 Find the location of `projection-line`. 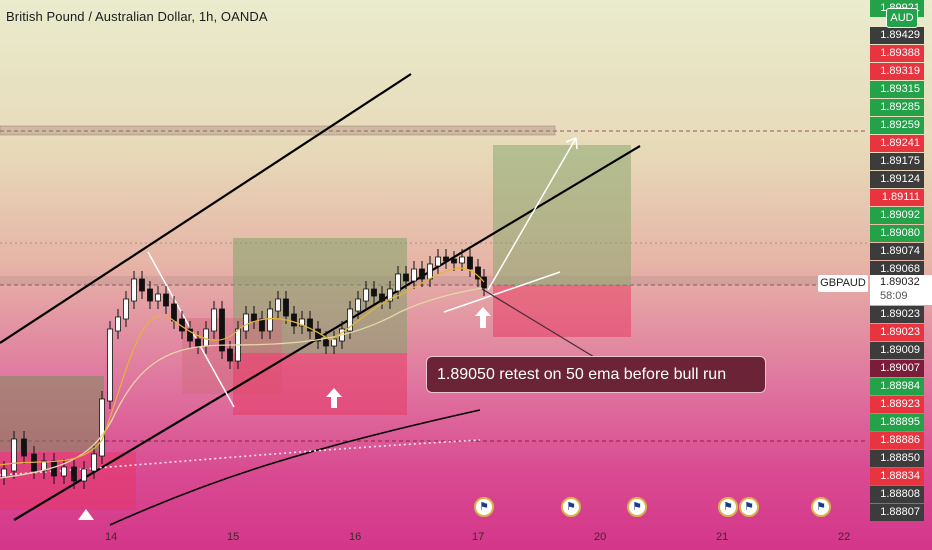

projection-line is located at coordinates (543, 326).